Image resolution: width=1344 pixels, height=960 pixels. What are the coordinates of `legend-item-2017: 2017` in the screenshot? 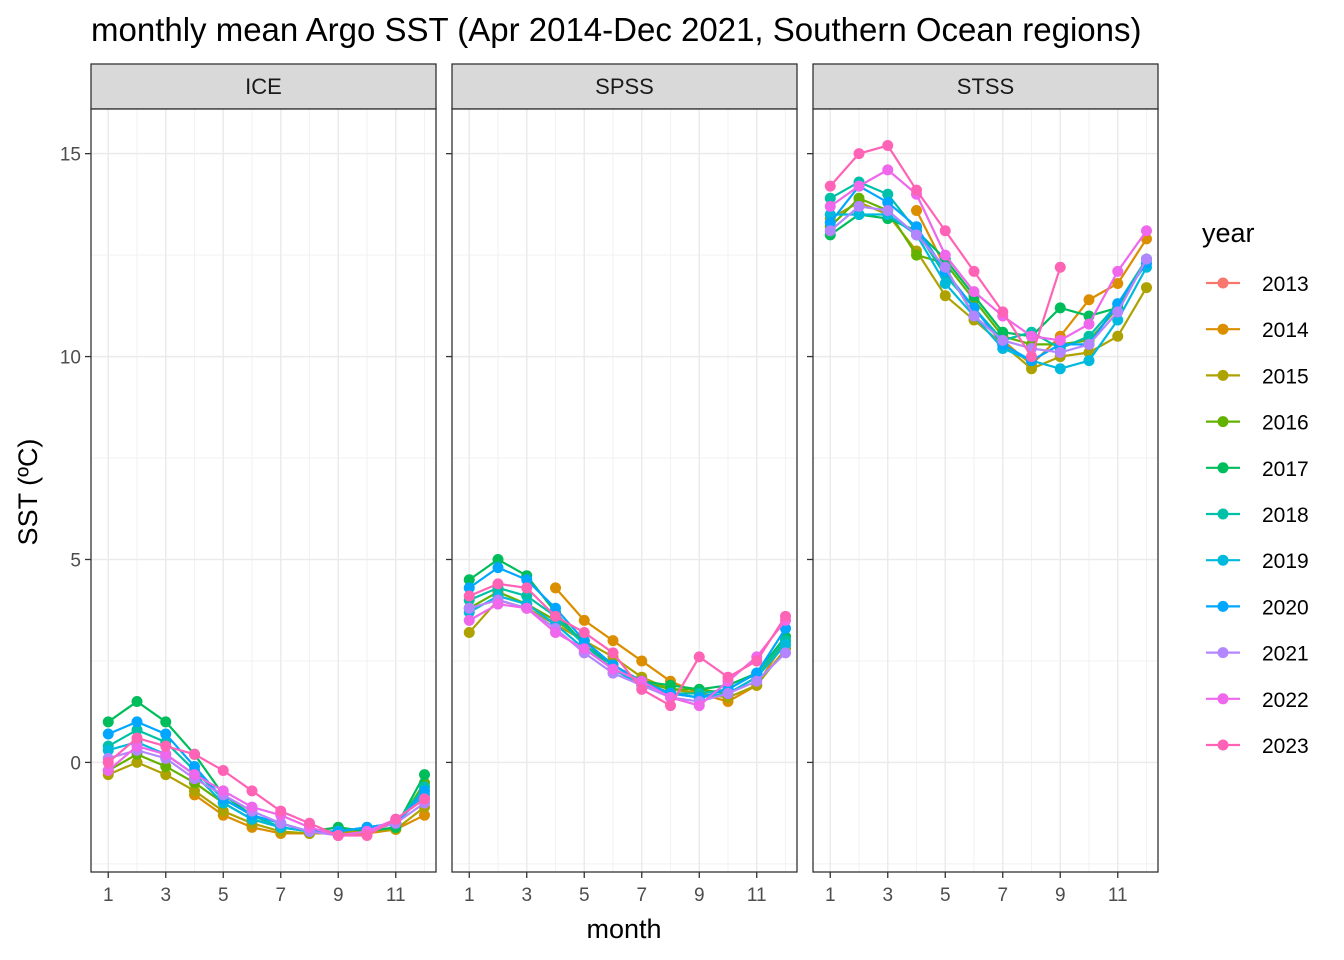 It's located at (1257, 469).